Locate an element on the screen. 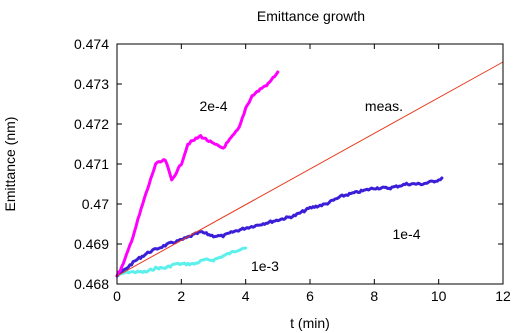  series-annotation: 1e-4 is located at coordinates (406, 234).